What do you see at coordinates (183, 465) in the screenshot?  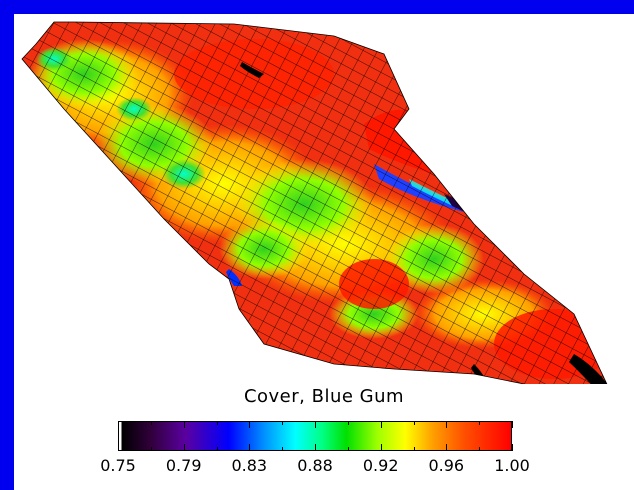 I see `tick-label: 0.79` at bounding box center [183, 465].